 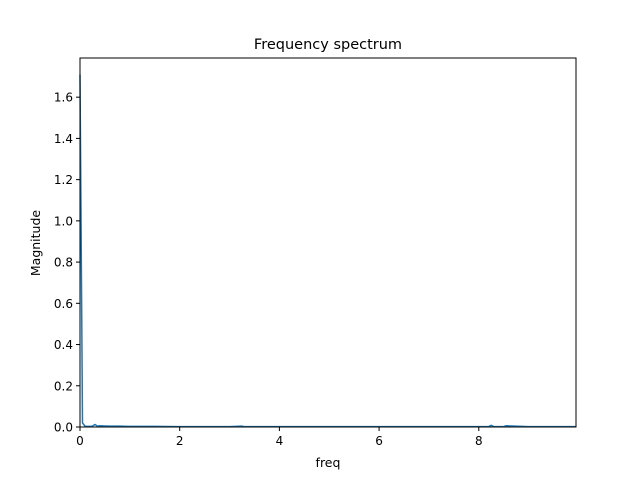 What do you see at coordinates (63, 304) in the screenshot?
I see `y-tick-label: 0.6` at bounding box center [63, 304].